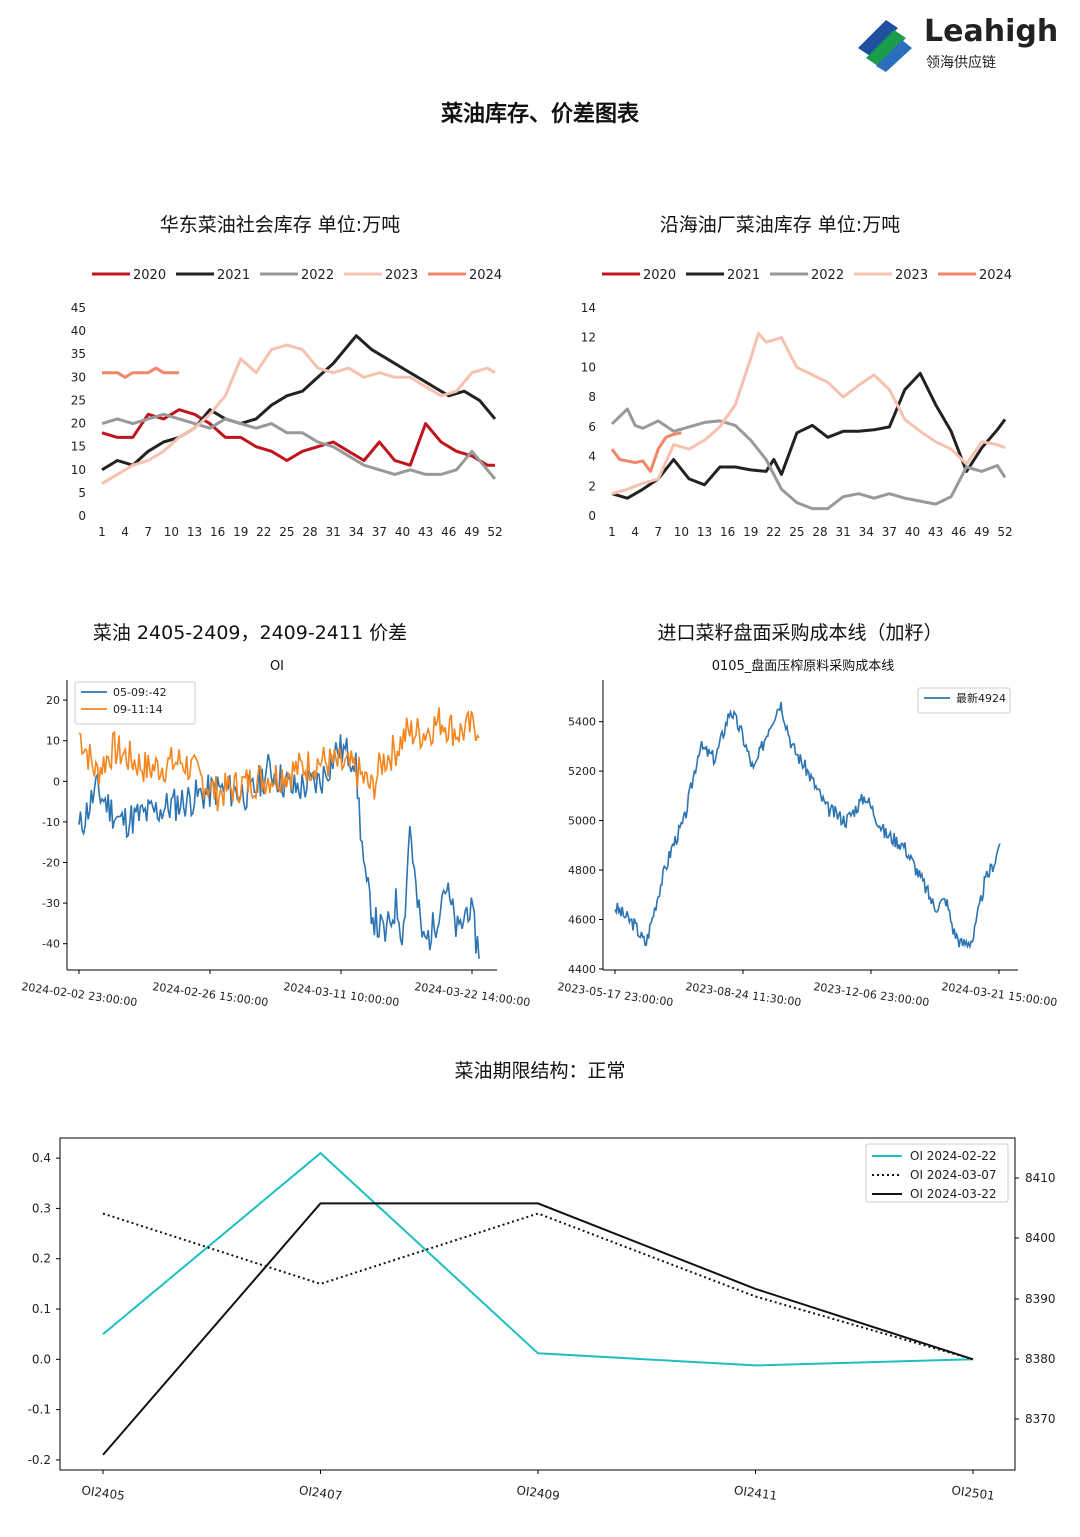  What do you see at coordinates (41, 1158) in the screenshot?
I see `y-tick-label: 0.4` at bounding box center [41, 1158].